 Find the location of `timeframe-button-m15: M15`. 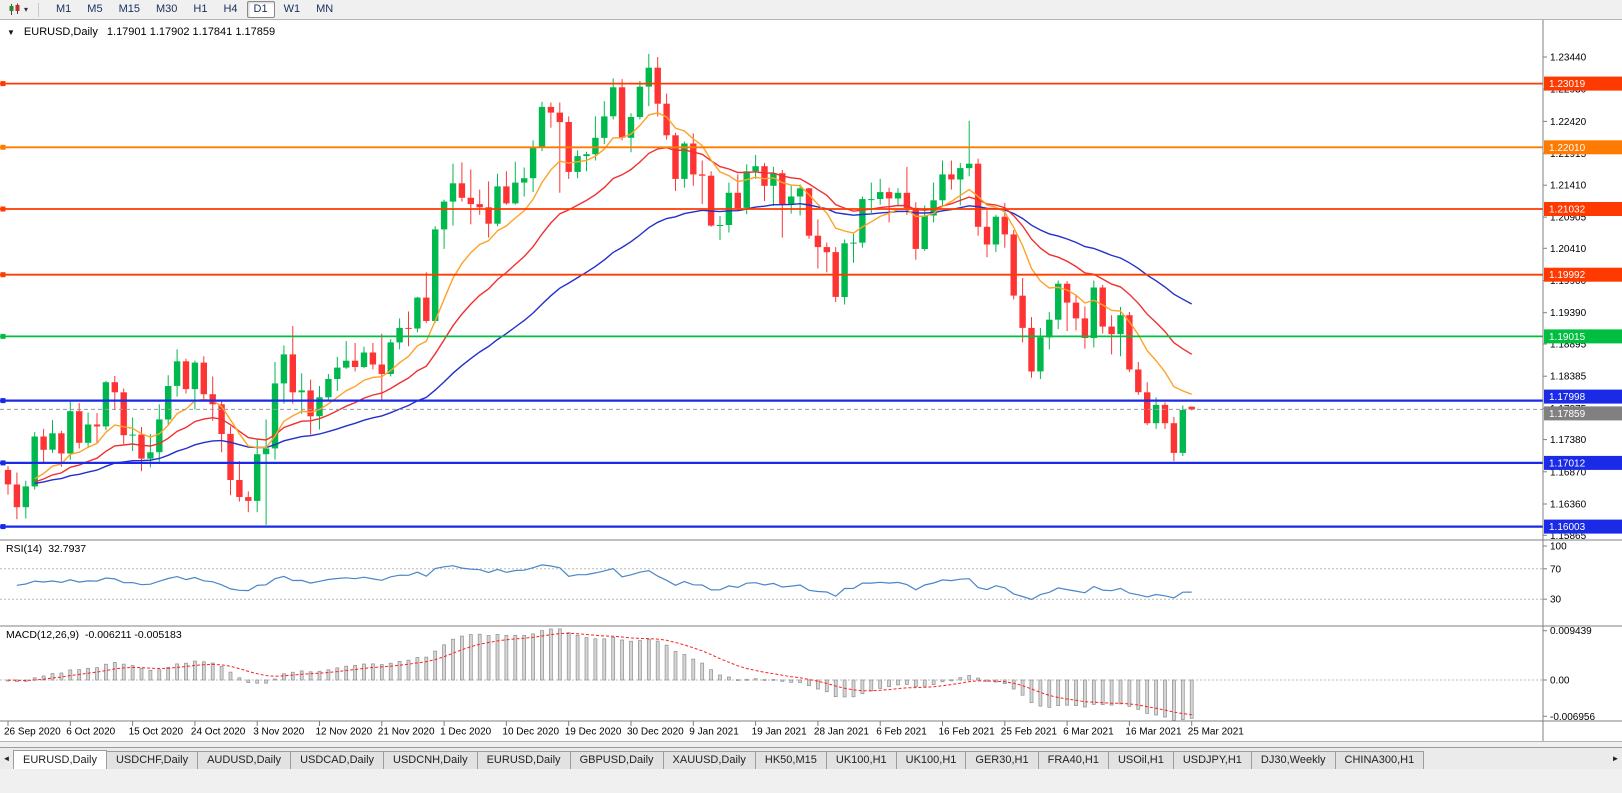

timeframe-button-m15: M15 is located at coordinates (129, 9).